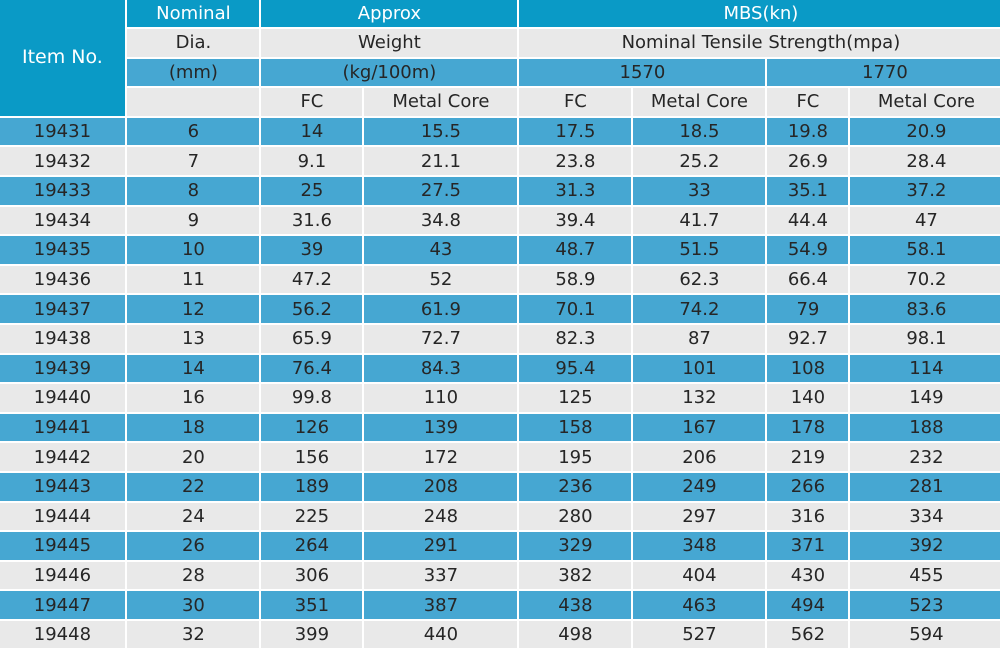 This screenshot has width=1000, height=665. I want to click on cell-nominal-dia: 30, so click(193, 605).